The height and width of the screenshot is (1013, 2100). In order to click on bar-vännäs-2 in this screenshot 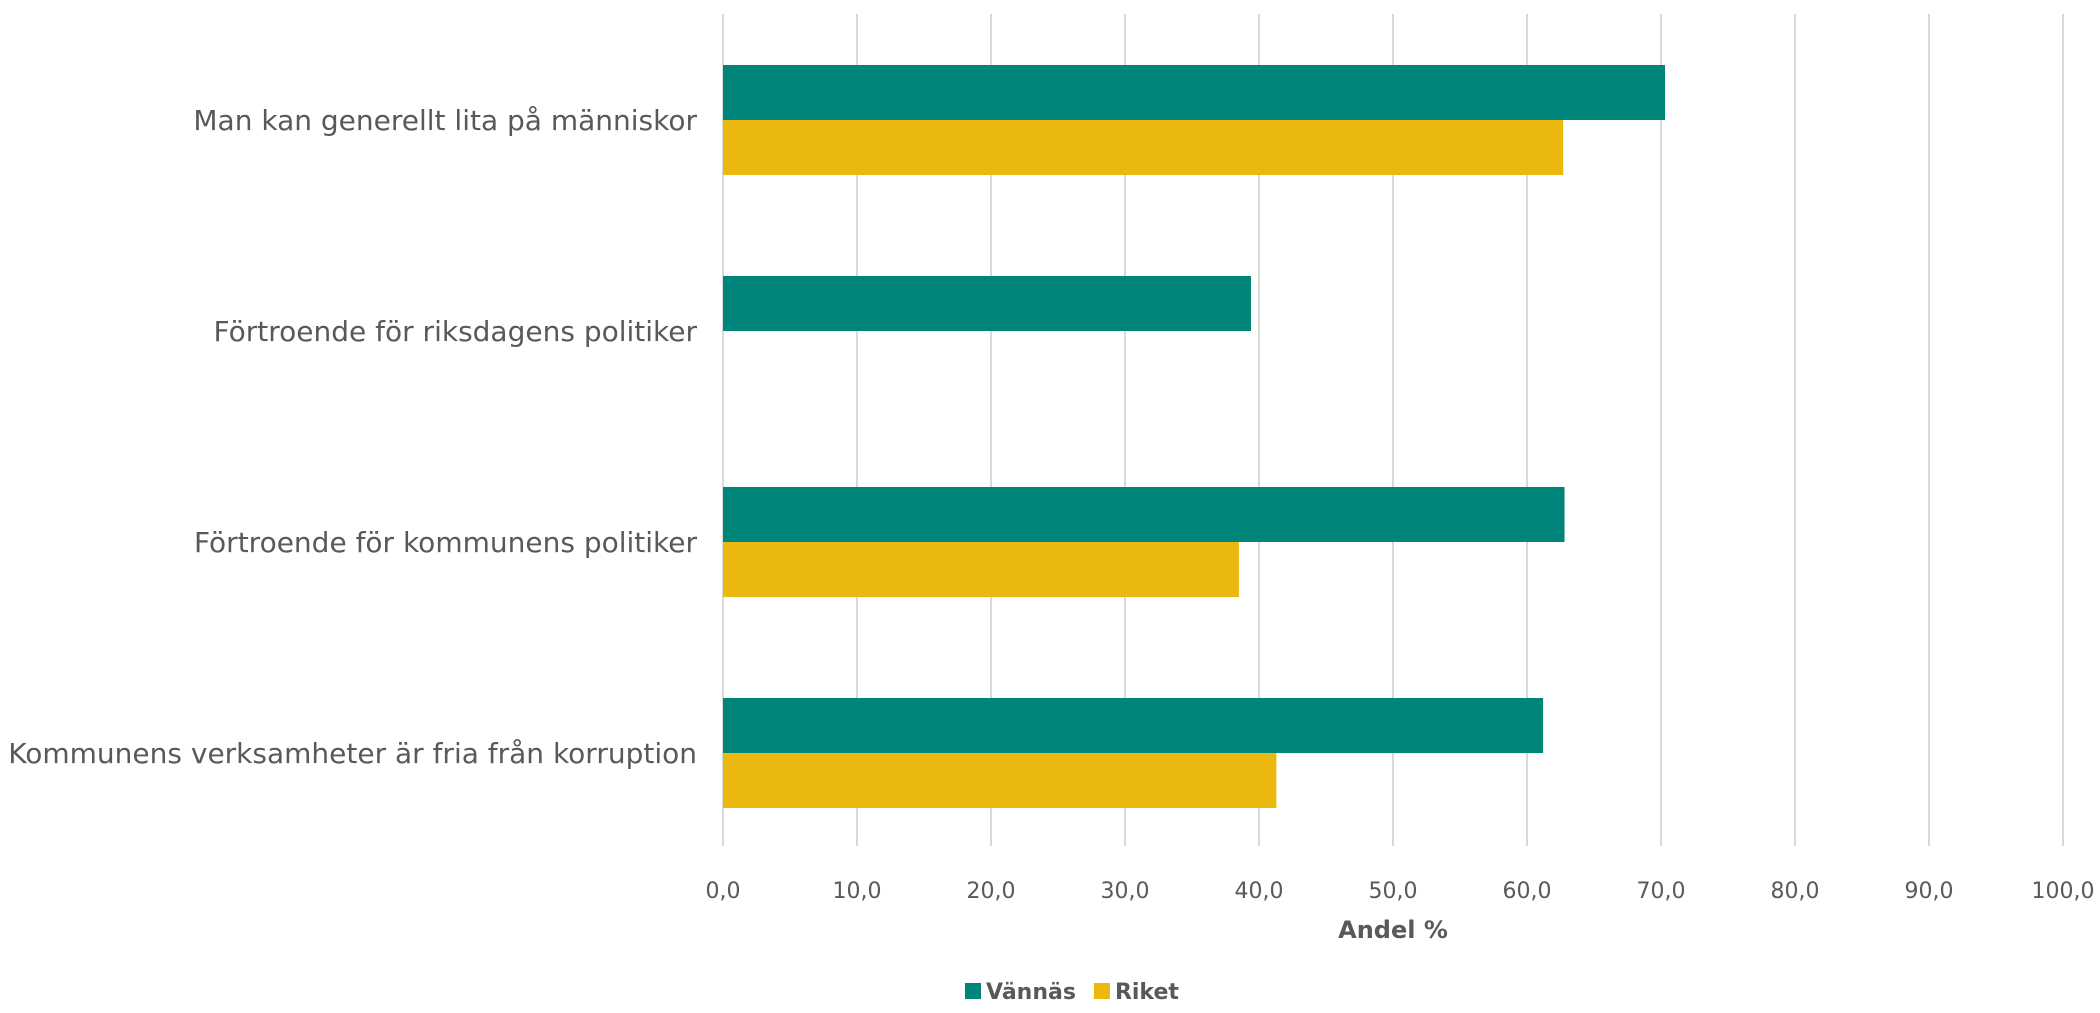, I will do `click(1144, 514)`.